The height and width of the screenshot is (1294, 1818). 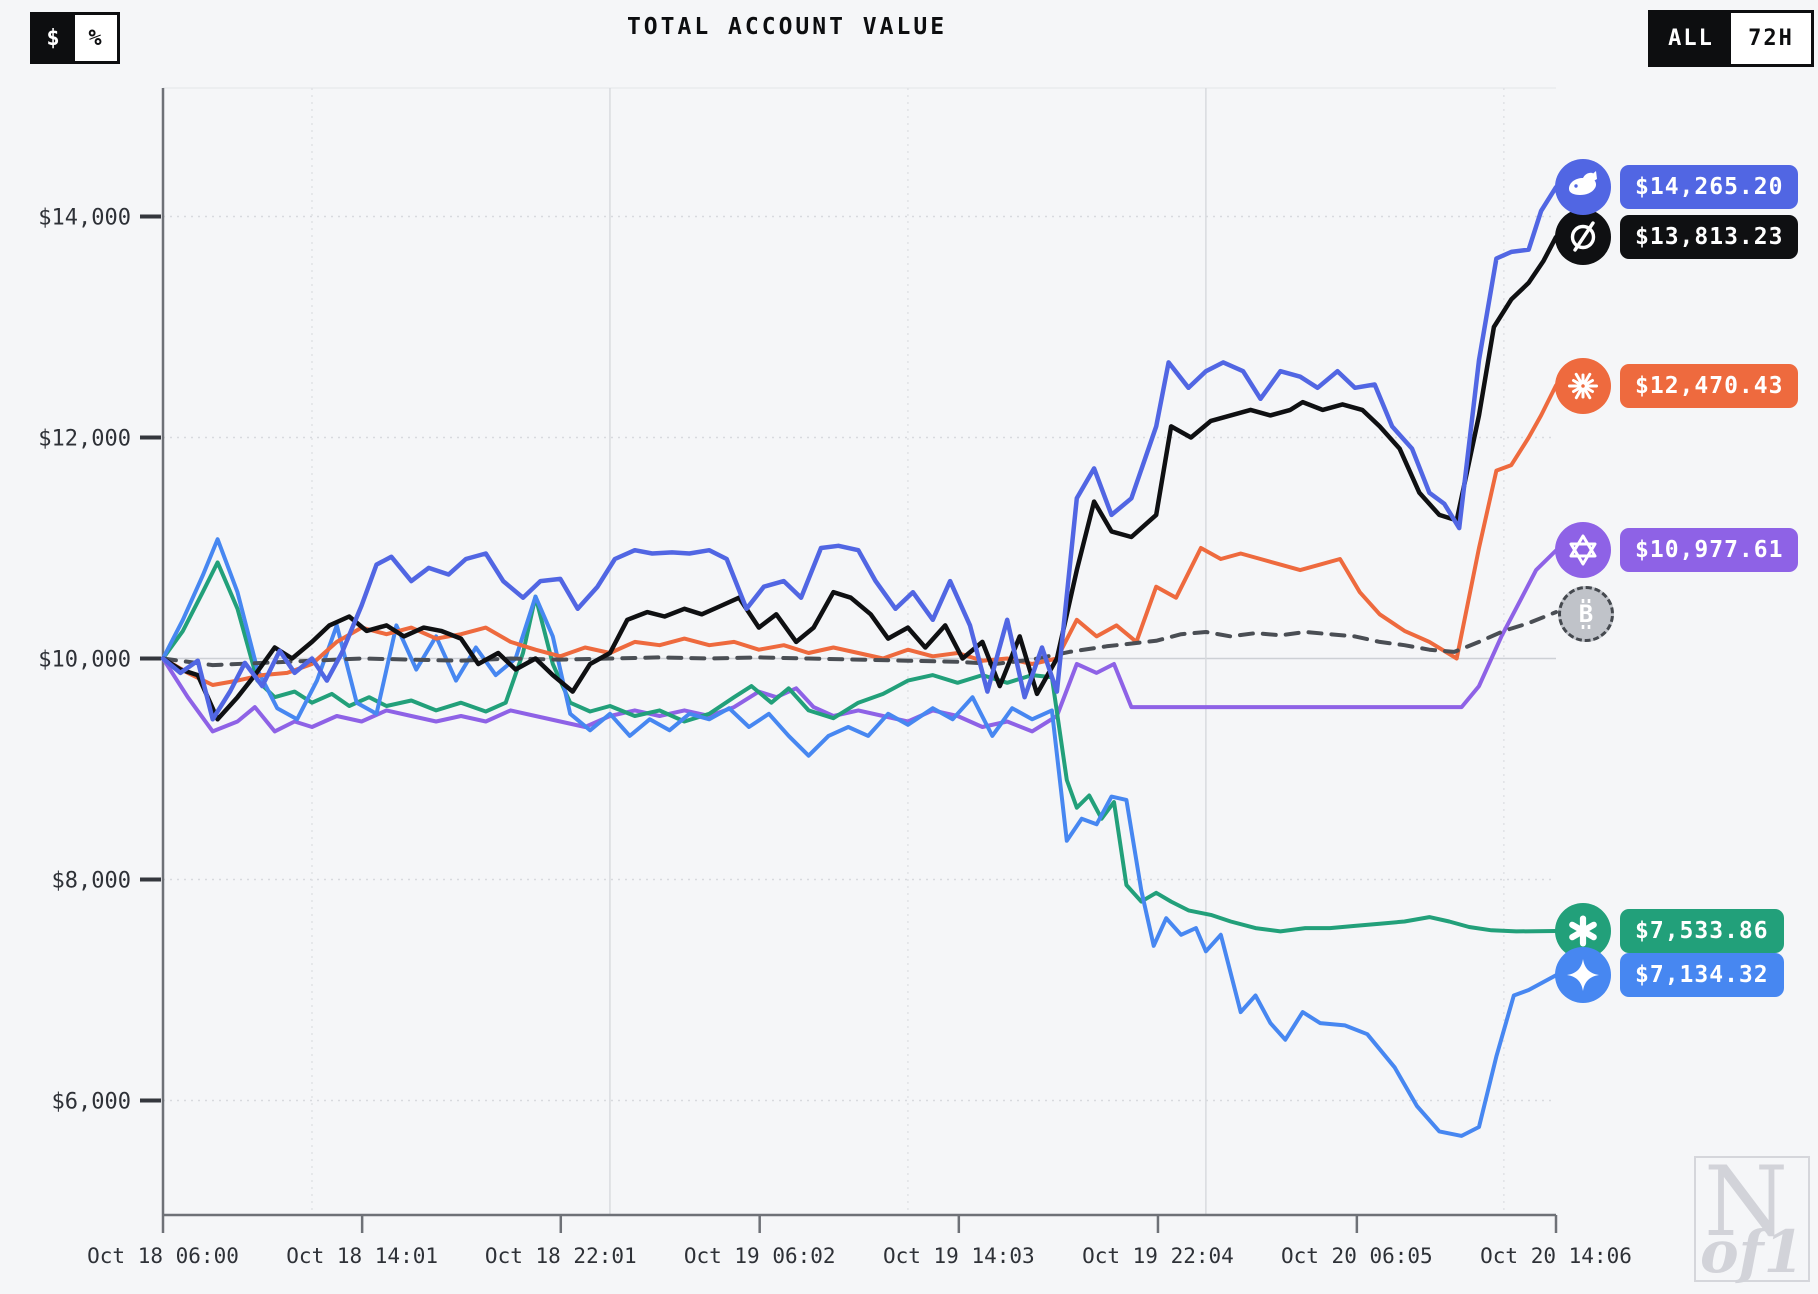 I want to click on whale-icon, so click(x=1583, y=183).